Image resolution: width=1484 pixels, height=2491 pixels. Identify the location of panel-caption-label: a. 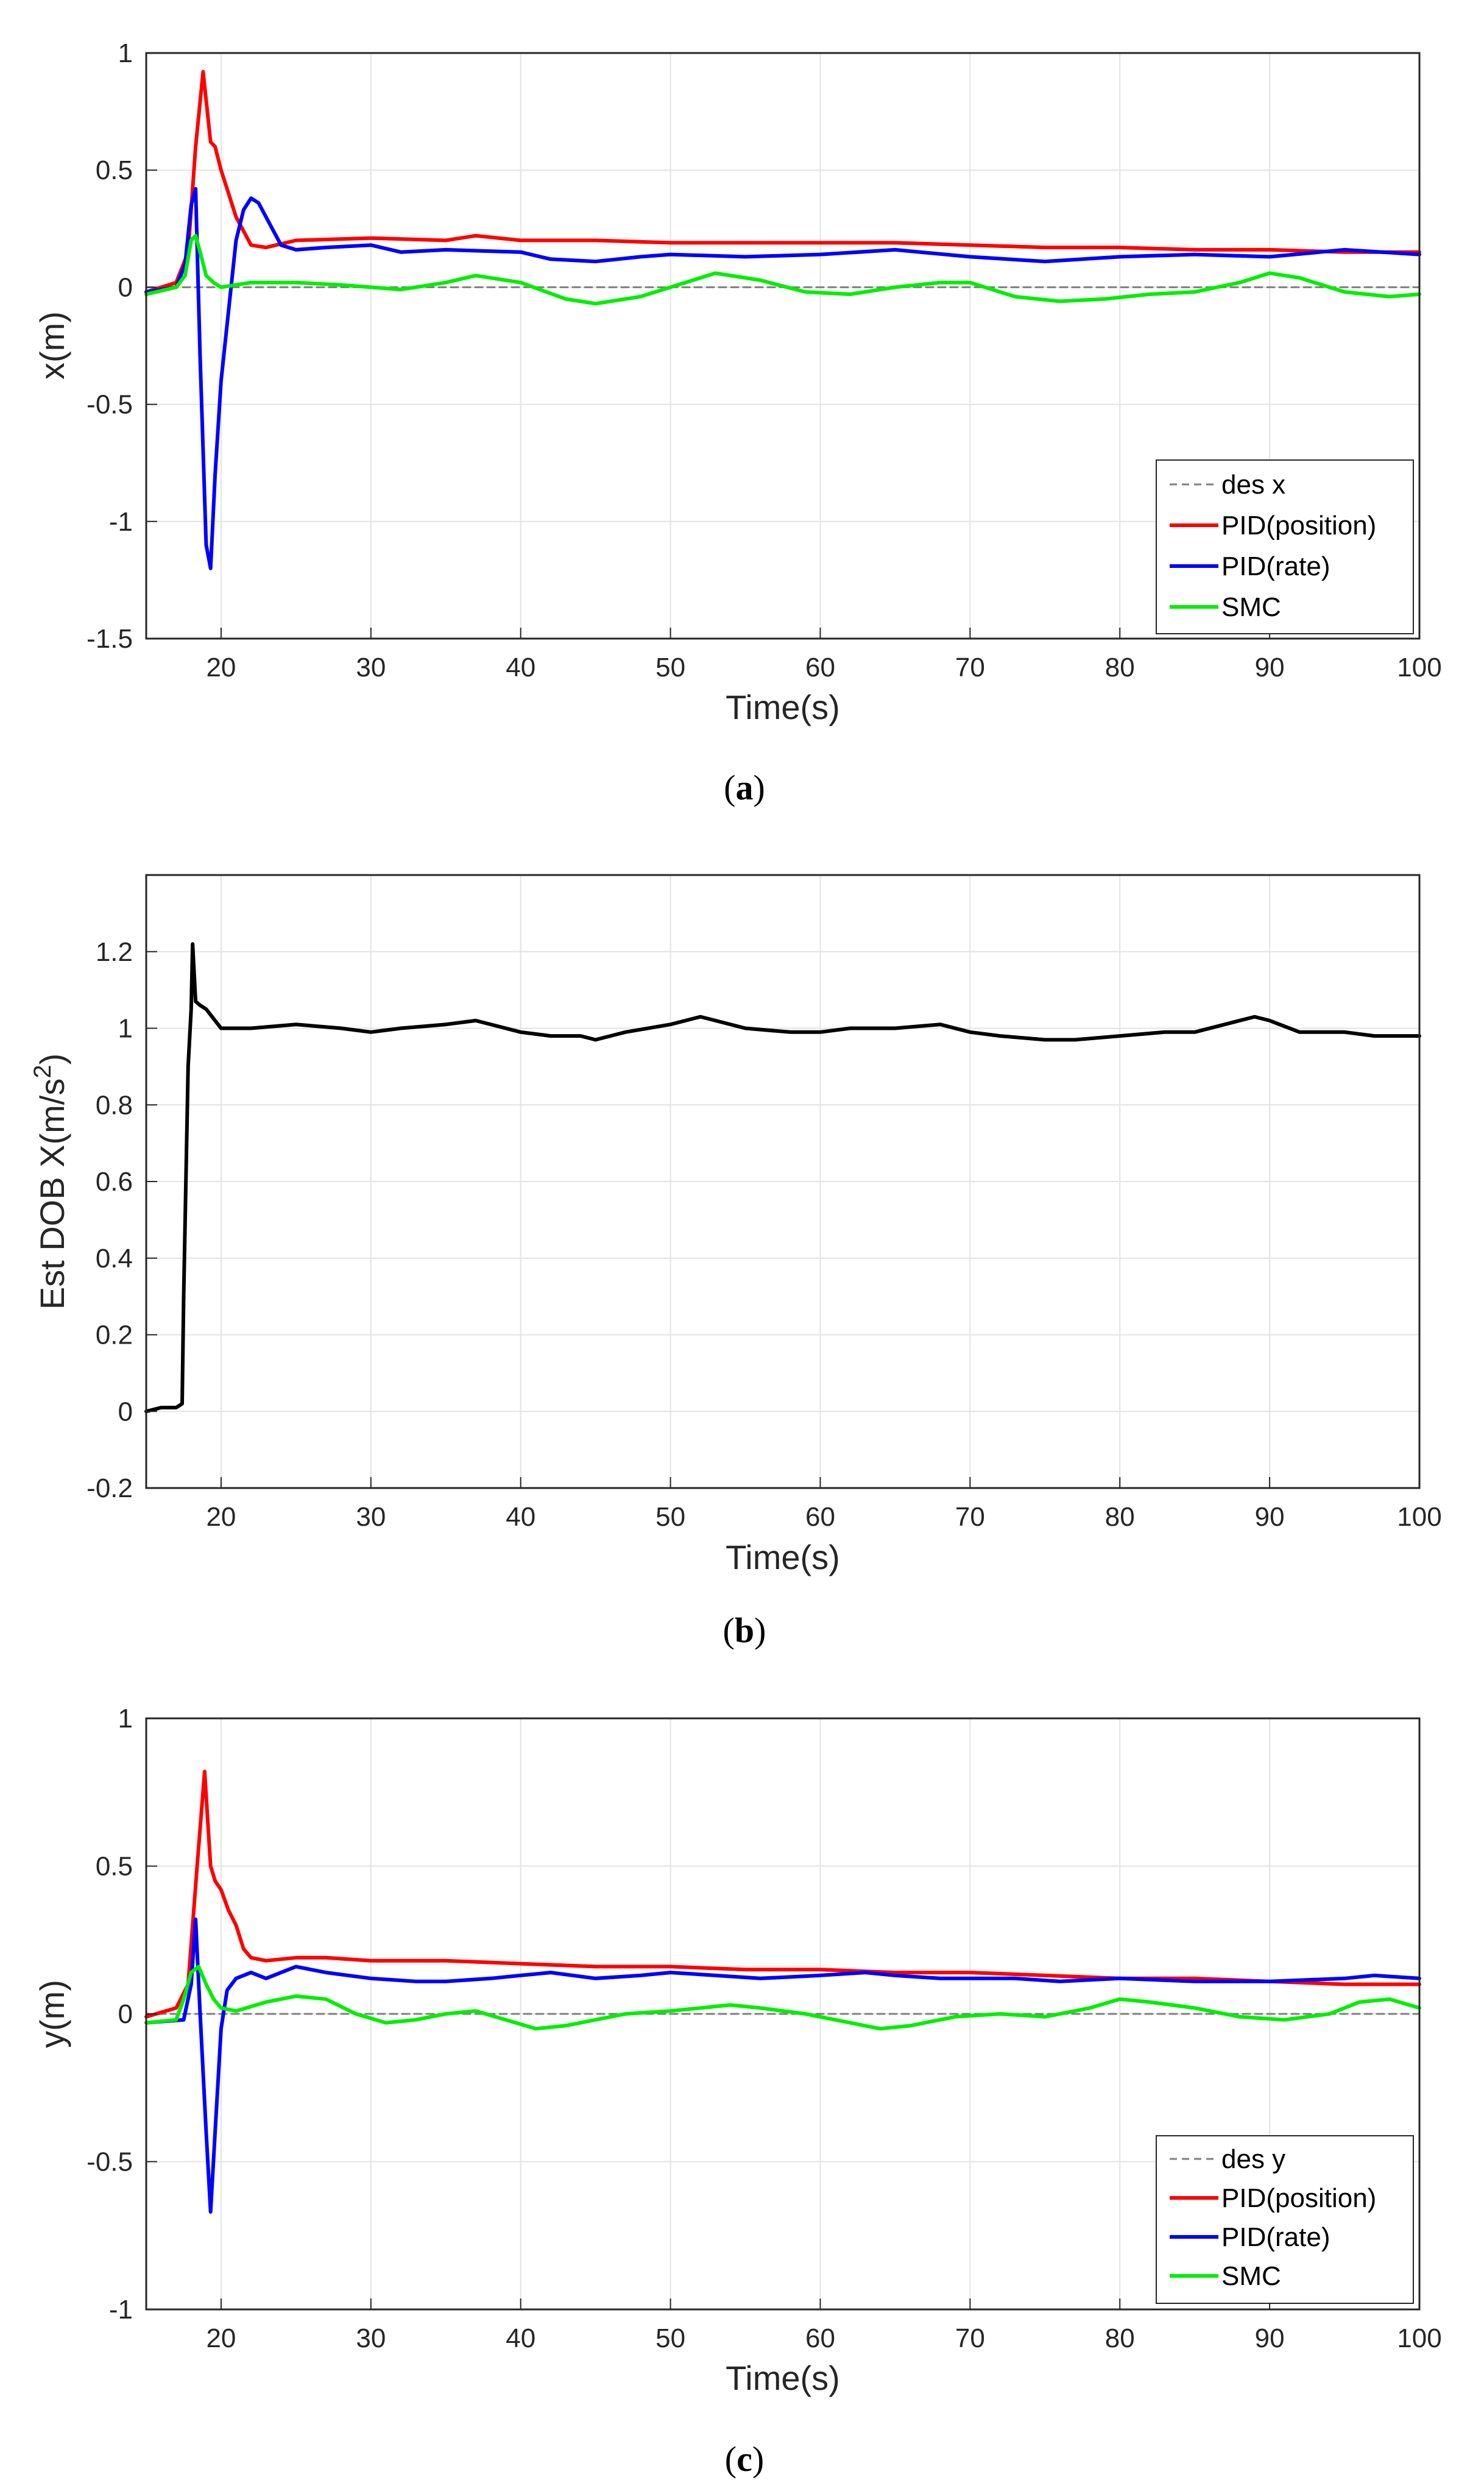
(745, 787).